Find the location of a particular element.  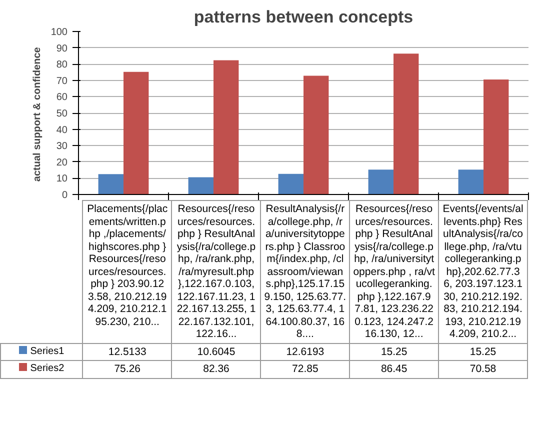

data-label: 70.58 is located at coordinates (483, 369).